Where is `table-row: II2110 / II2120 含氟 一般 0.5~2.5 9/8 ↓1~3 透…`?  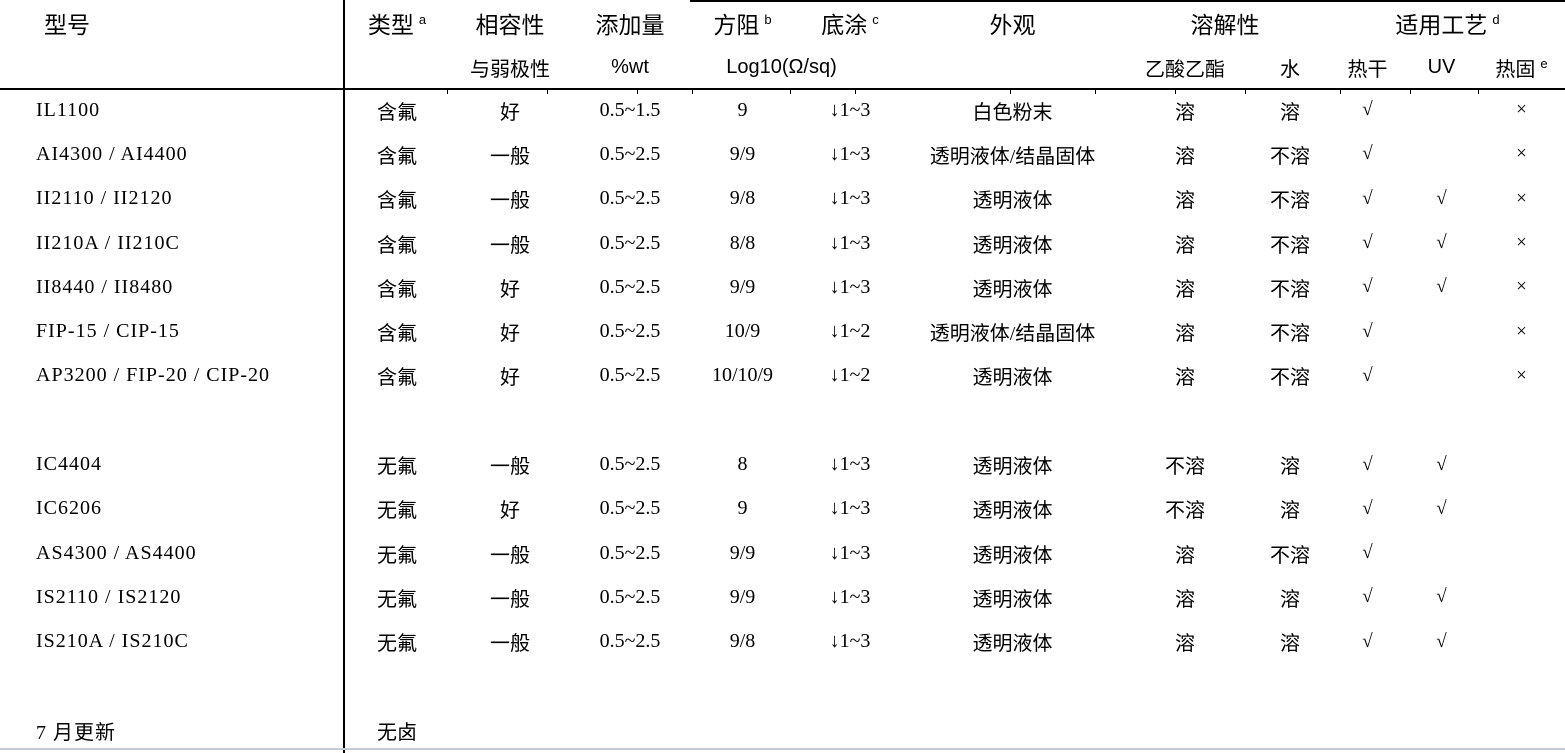 table-row: II2110 / II2120 含氟 一般 0.5~2.5 9/8 ↓1~3 透… is located at coordinates (782, 199).